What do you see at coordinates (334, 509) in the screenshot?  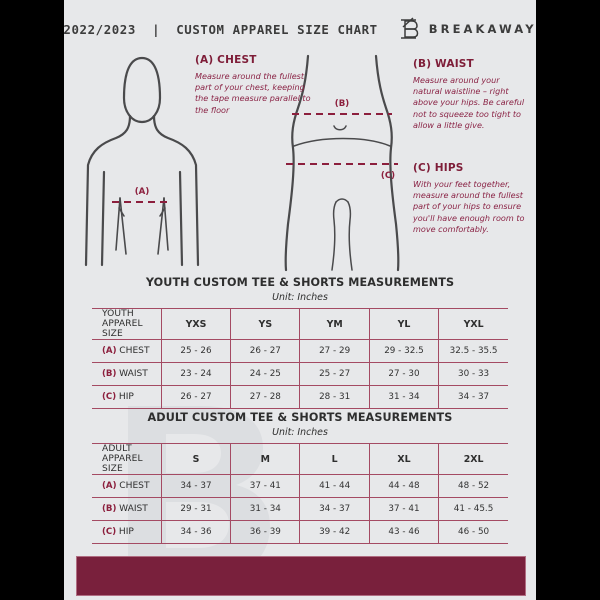 I see `adult-waist-l: 34 - 37` at bounding box center [334, 509].